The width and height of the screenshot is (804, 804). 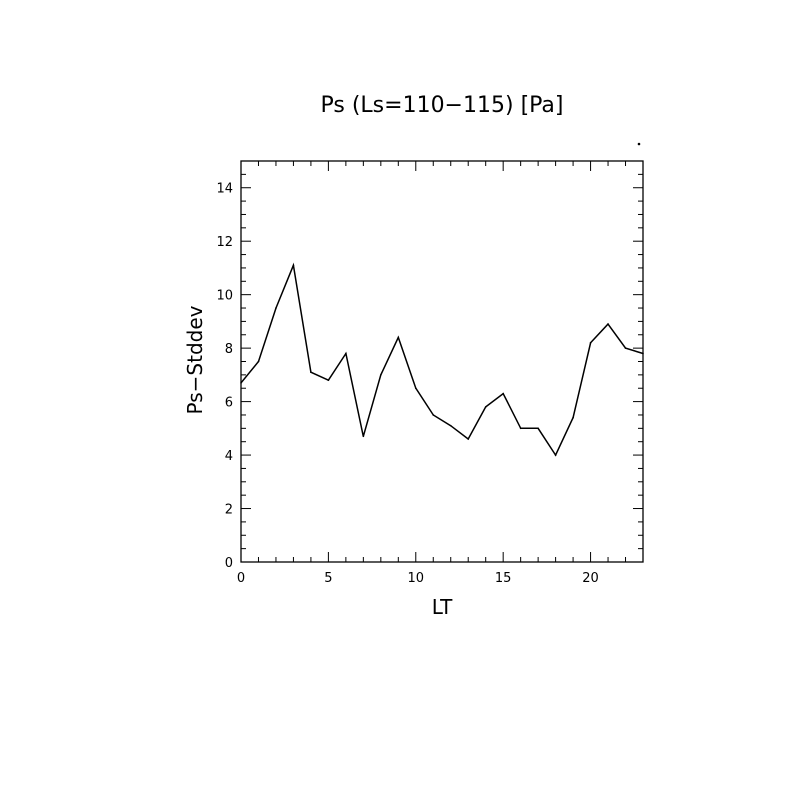 I want to click on series-line, so click(x=442, y=359).